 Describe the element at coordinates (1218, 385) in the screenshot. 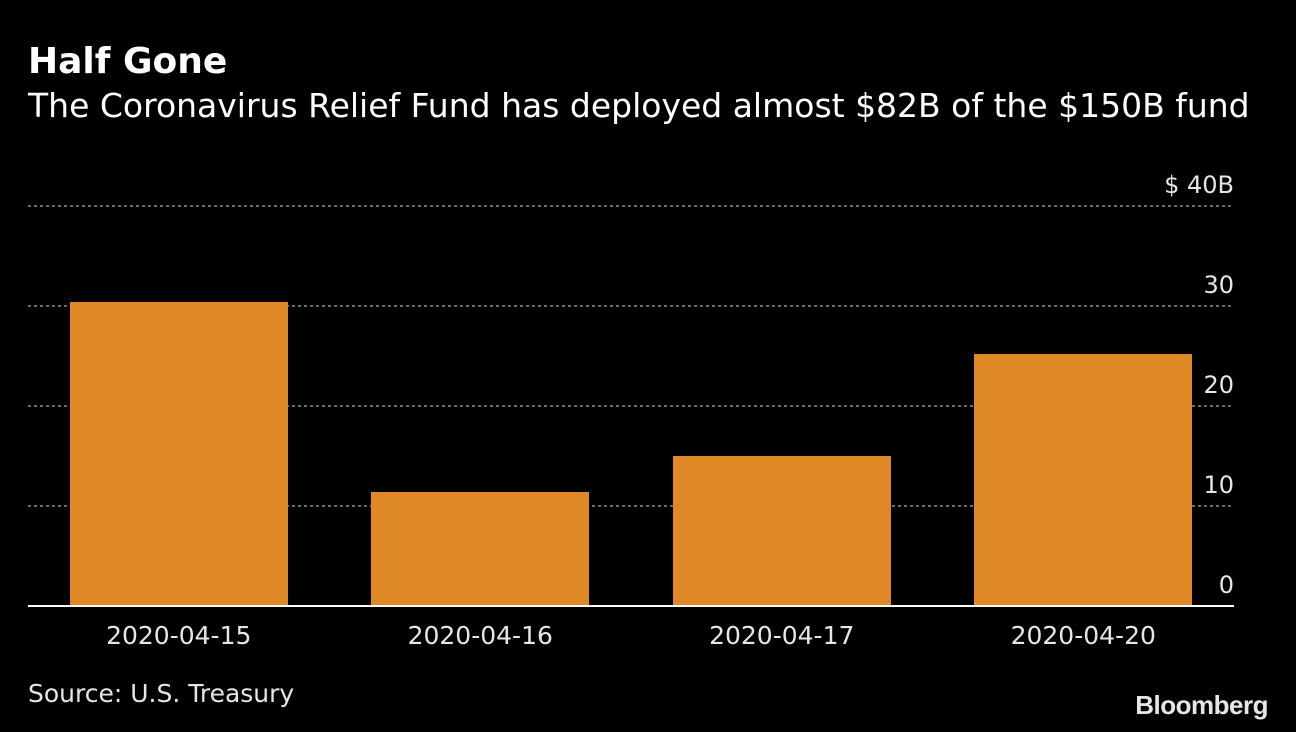

I see `y-tick-label: 20` at that location.